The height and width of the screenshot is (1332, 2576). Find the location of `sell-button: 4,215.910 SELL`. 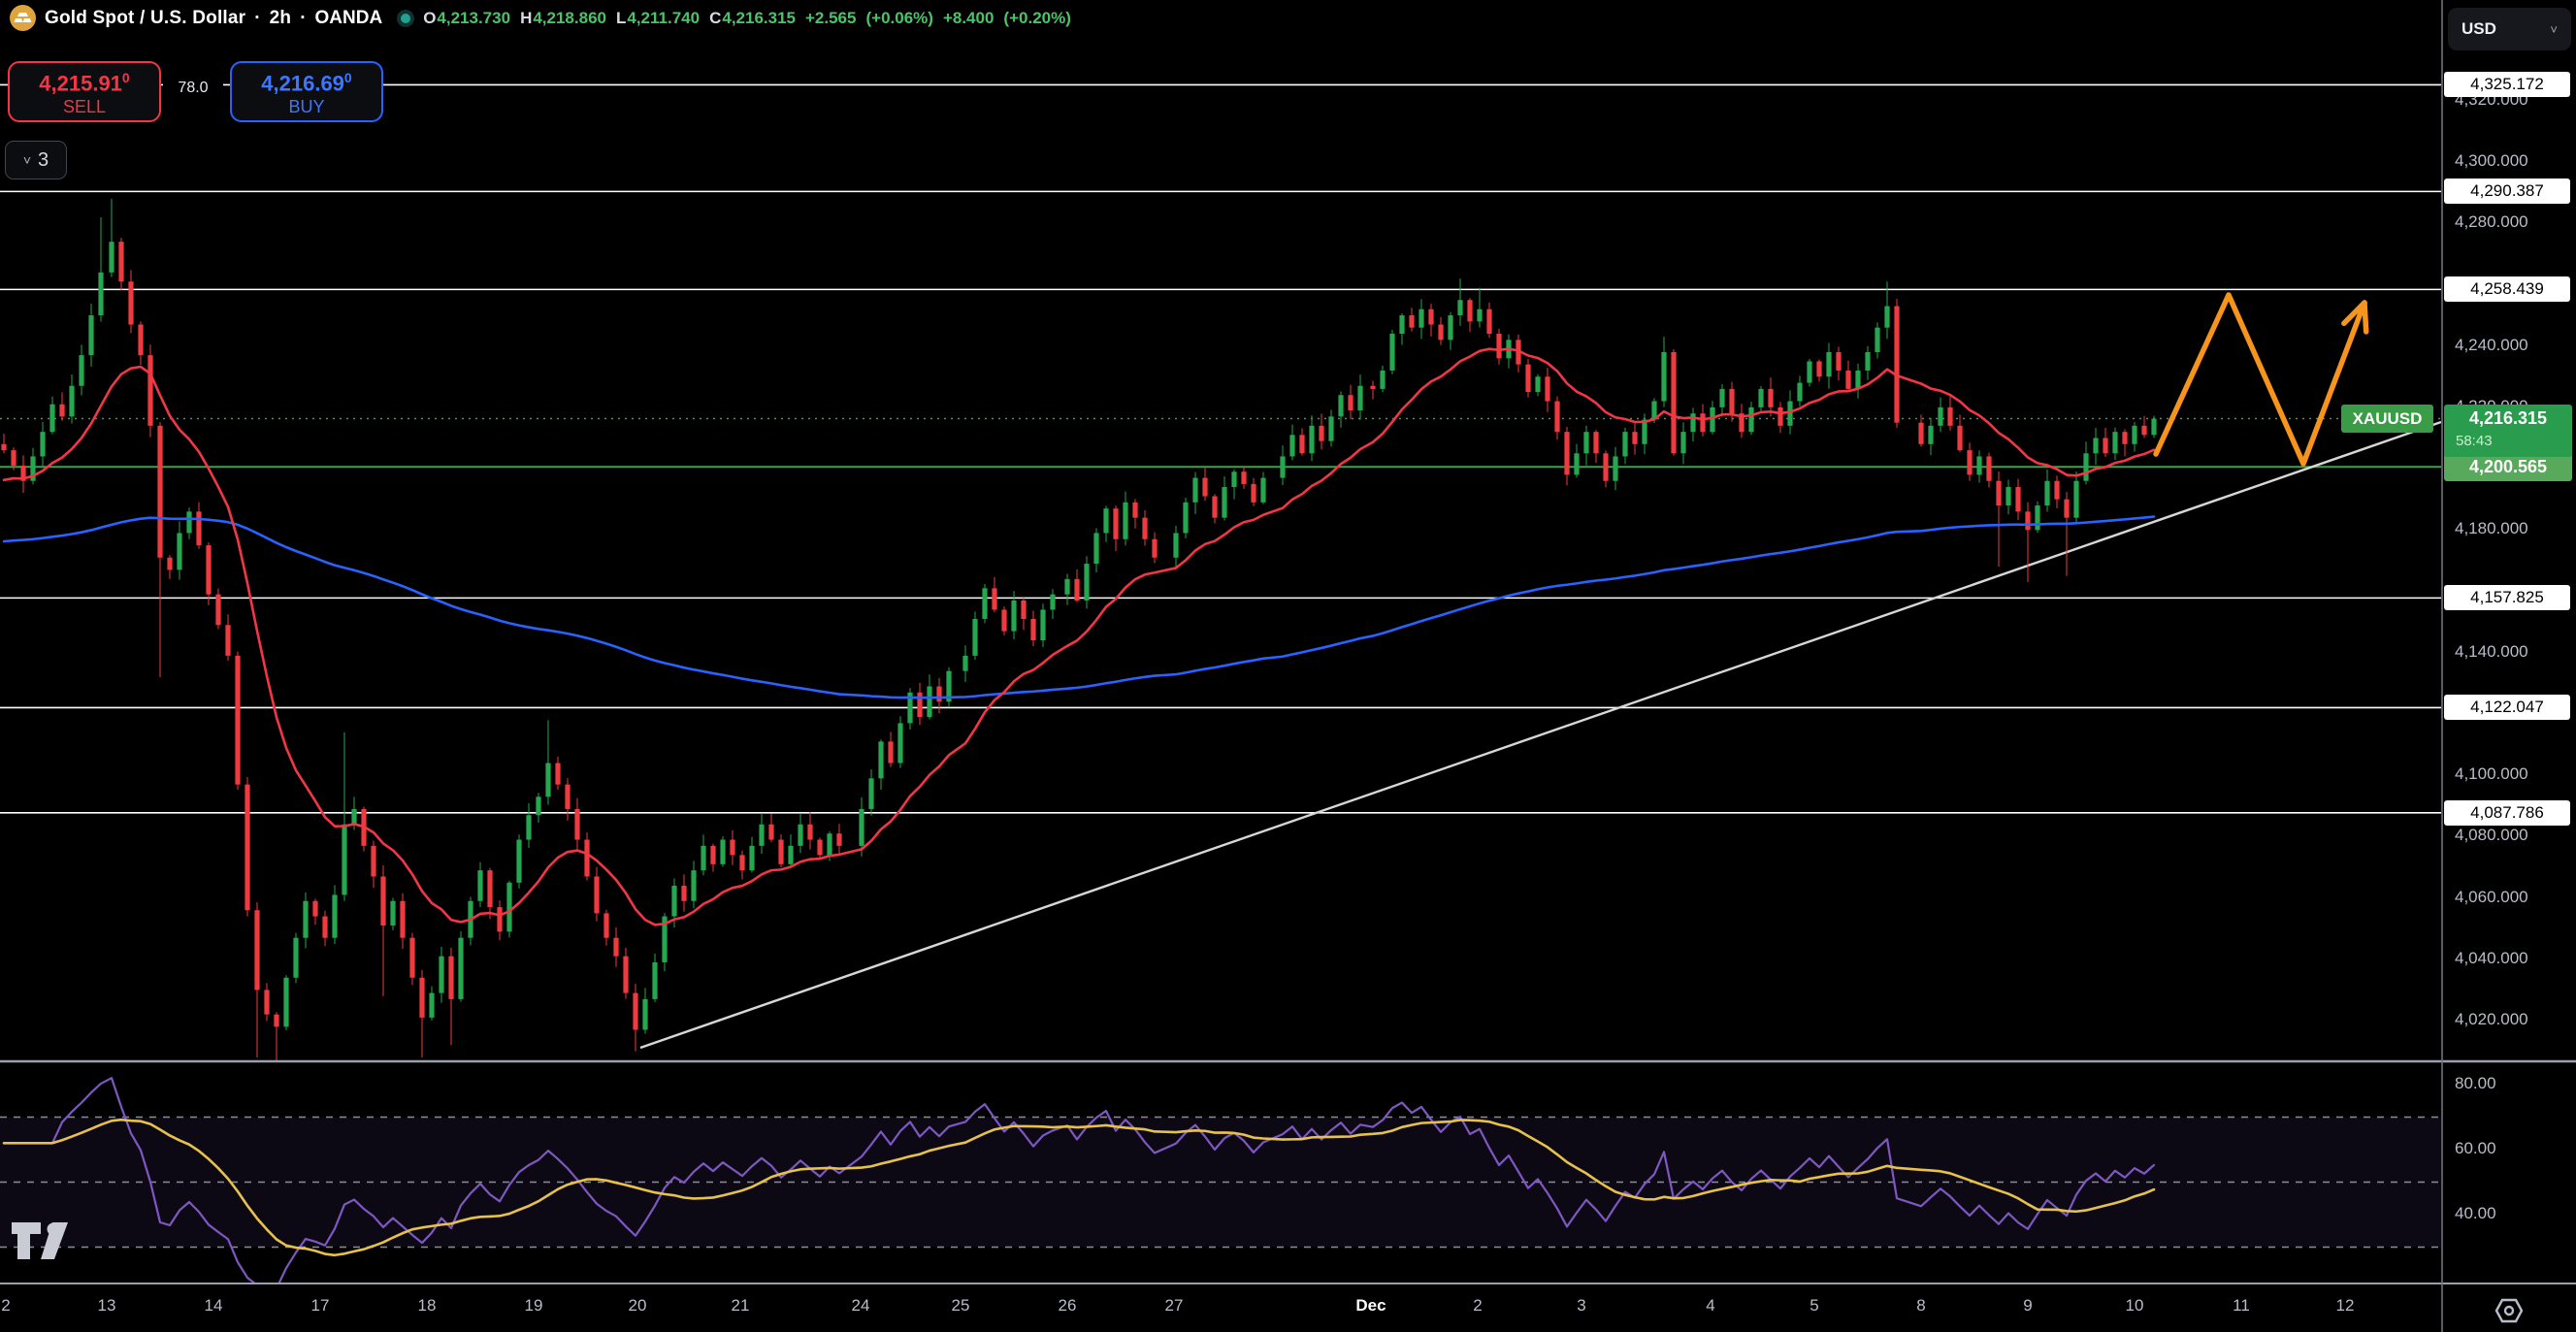

sell-button: 4,215.910 SELL is located at coordinates (84, 91).